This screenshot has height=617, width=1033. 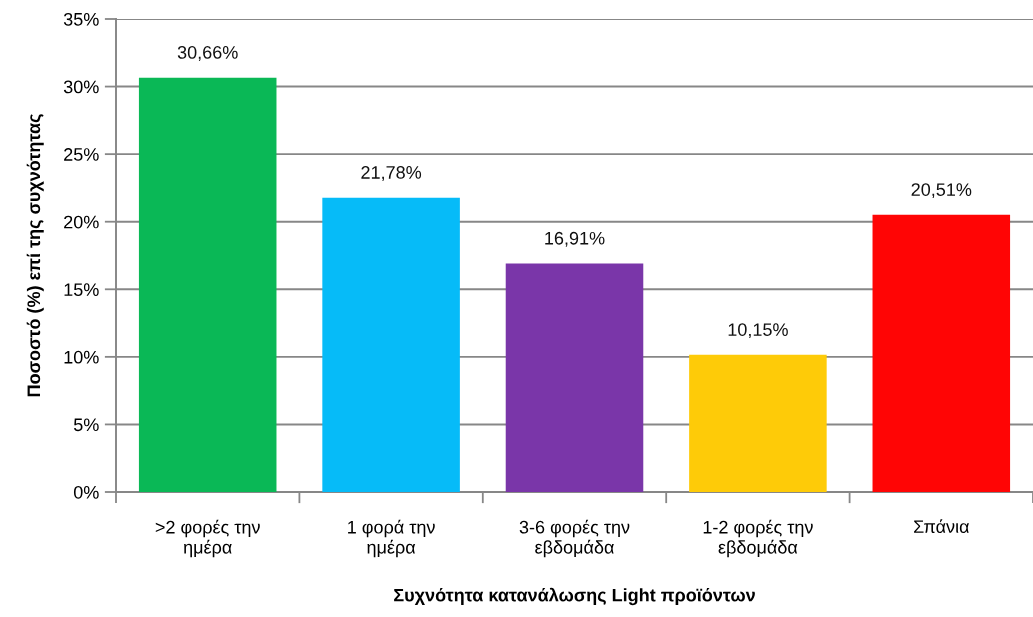 I want to click on y-axis-title: Ποσοστό (%) επί της συχνότητας, so click(x=35, y=255).